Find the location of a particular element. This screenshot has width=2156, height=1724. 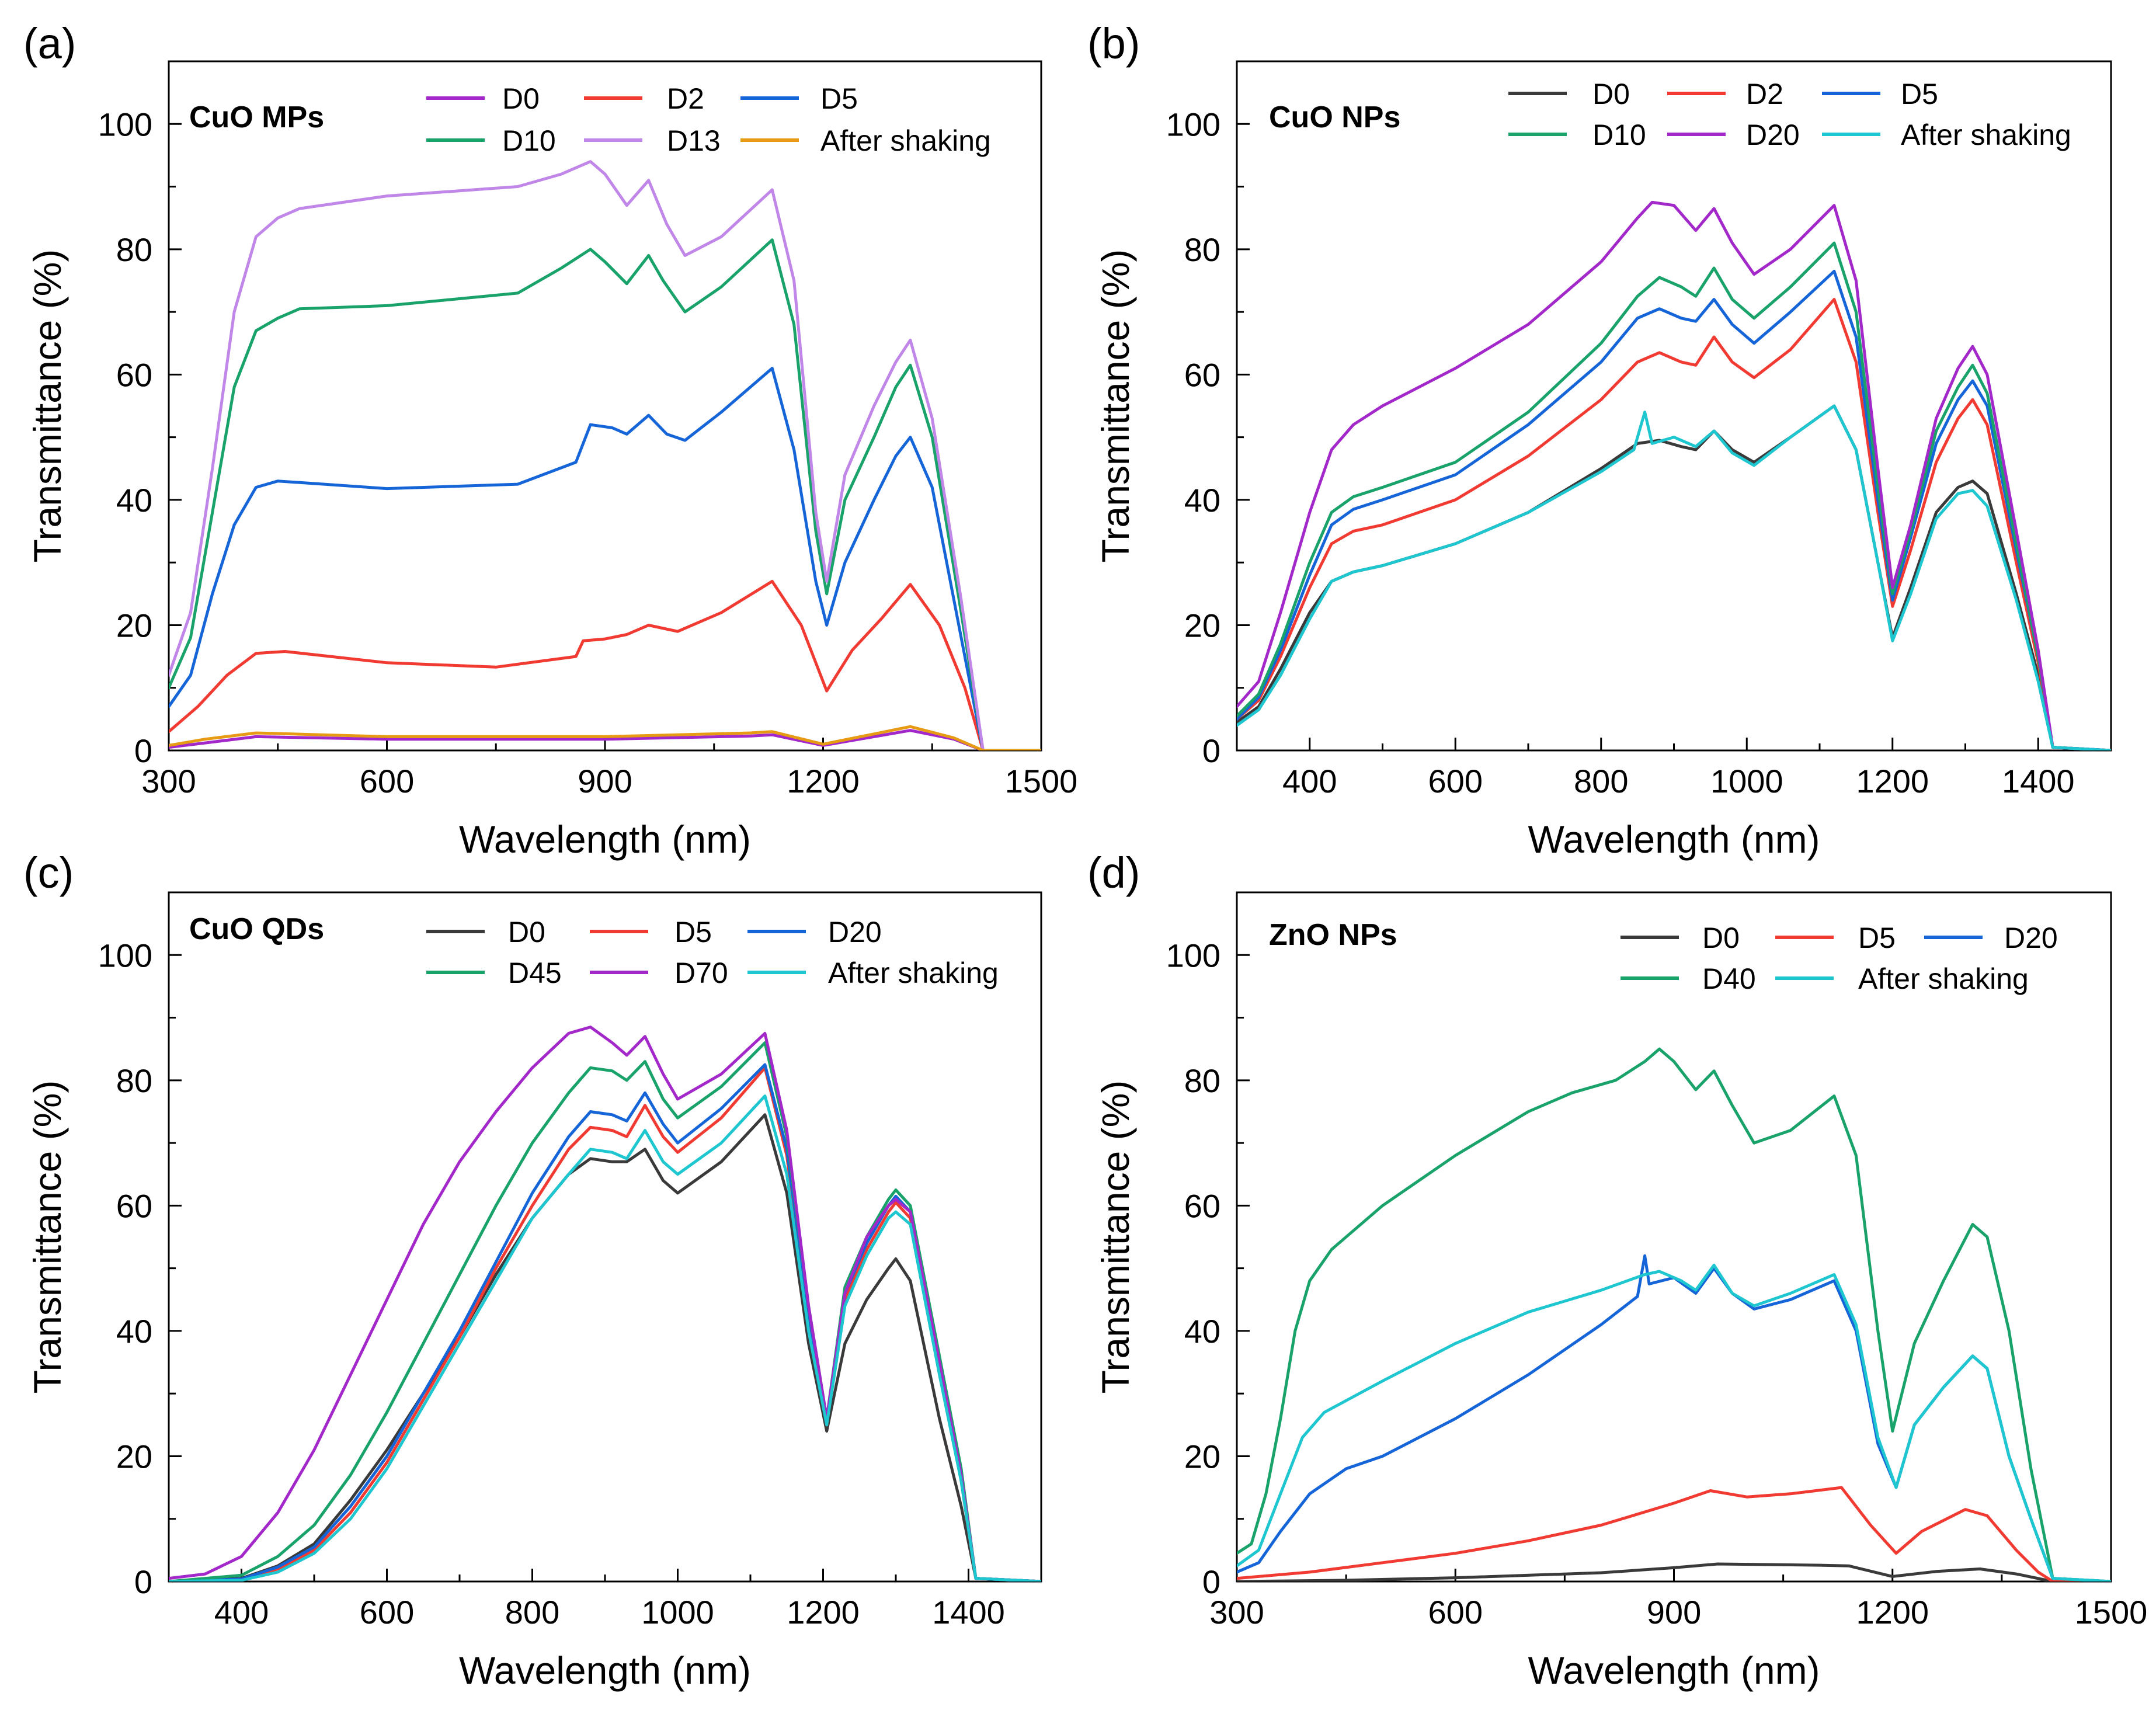

x-tick-label: 900 is located at coordinates (605, 782).